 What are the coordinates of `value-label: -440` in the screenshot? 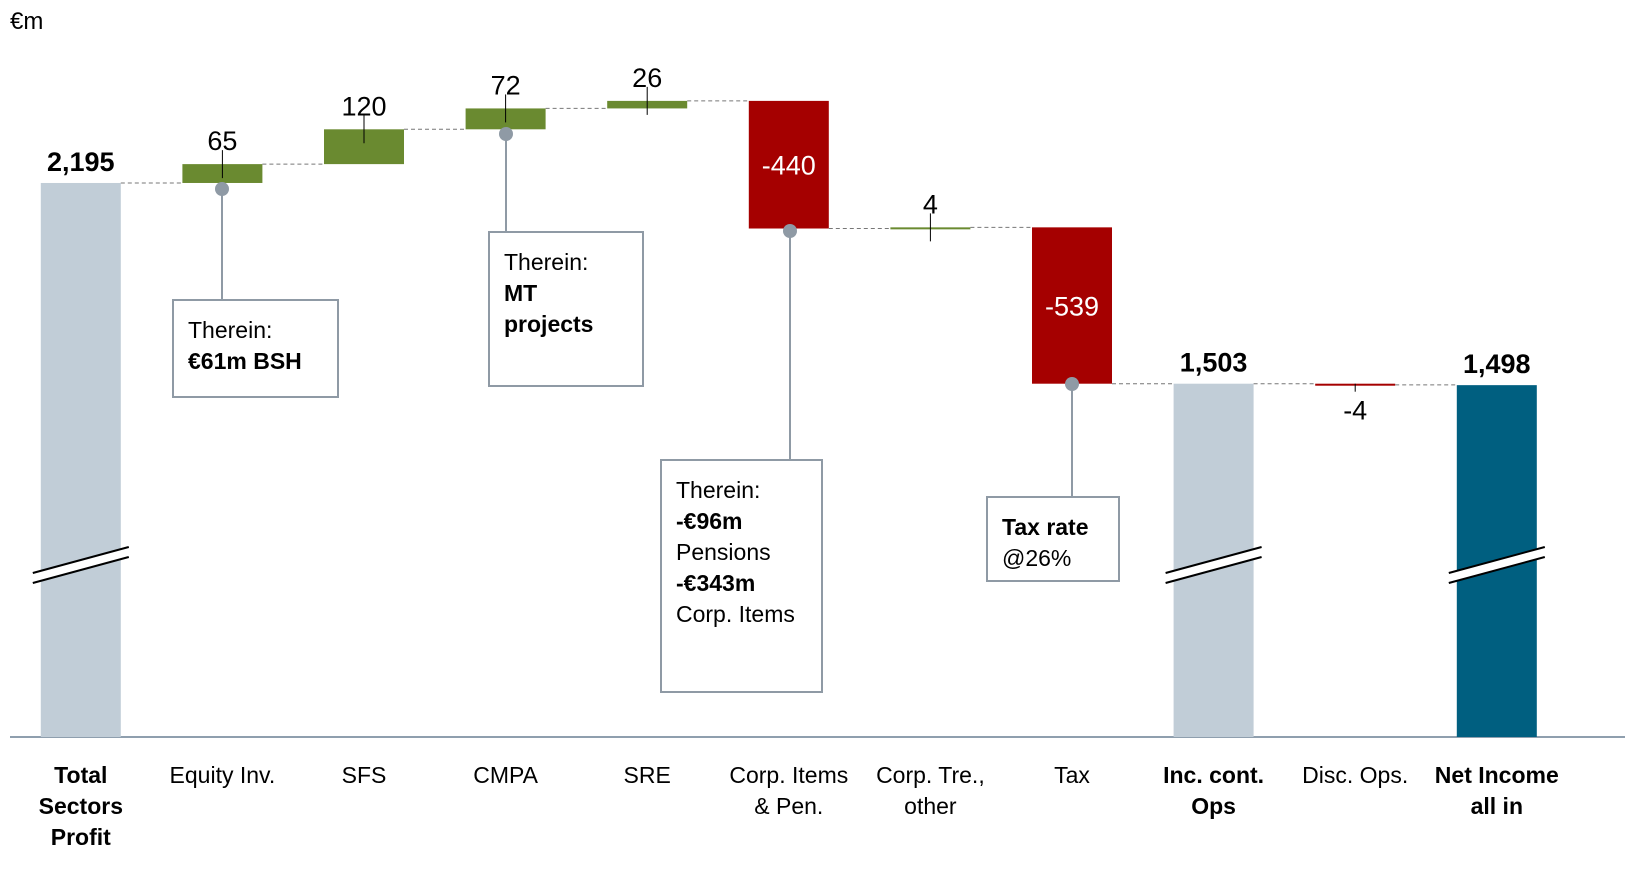 It's located at (789, 166).